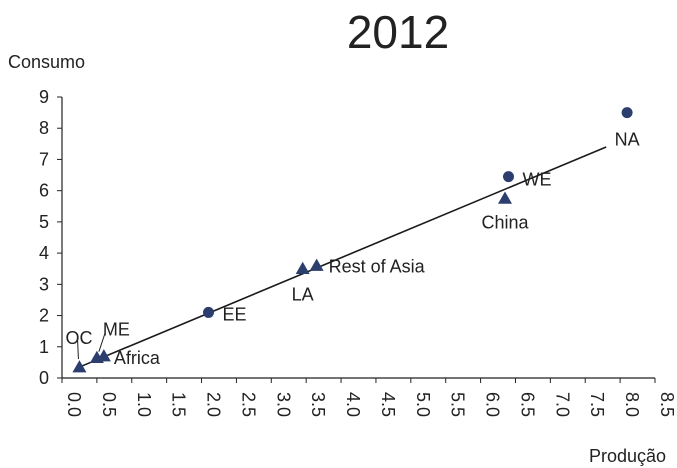 This screenshot has height=468, width=677. I want to click on point-label: EE, so click(235, 314).